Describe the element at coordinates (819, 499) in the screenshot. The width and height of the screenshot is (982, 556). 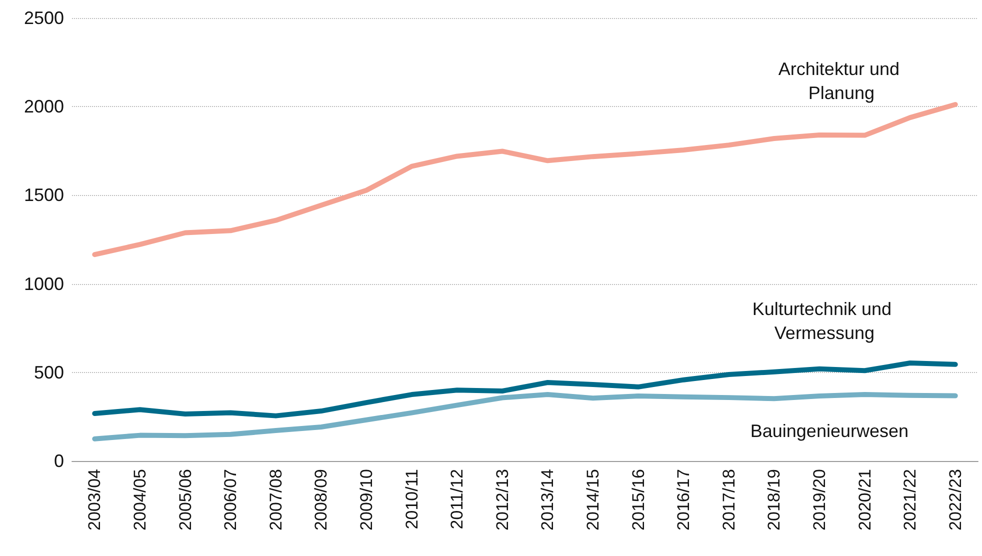
I see `x-tick-label: 2019/20` at that location.